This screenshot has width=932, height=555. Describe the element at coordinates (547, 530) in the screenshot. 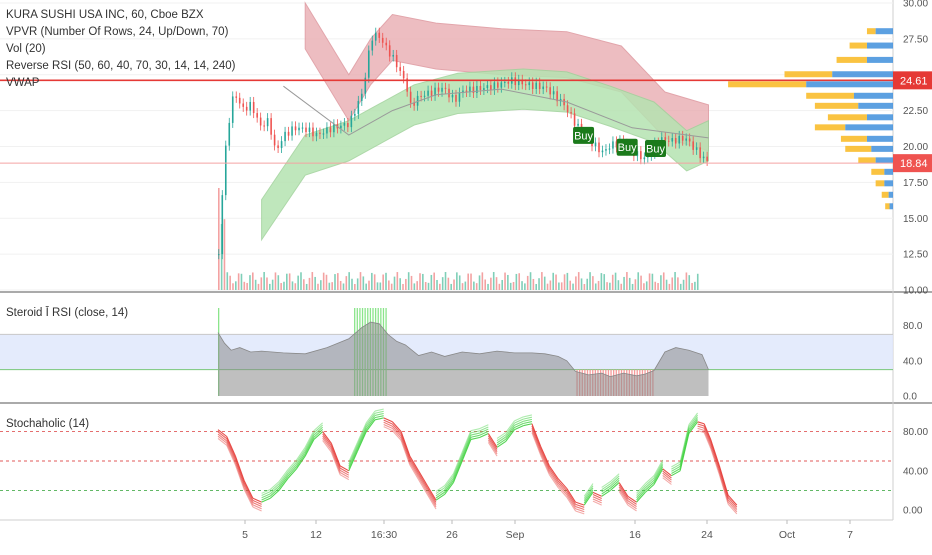

I see `time-axis: 5 12 16:30 26 Sep 16 24 Oct 7` at that location.